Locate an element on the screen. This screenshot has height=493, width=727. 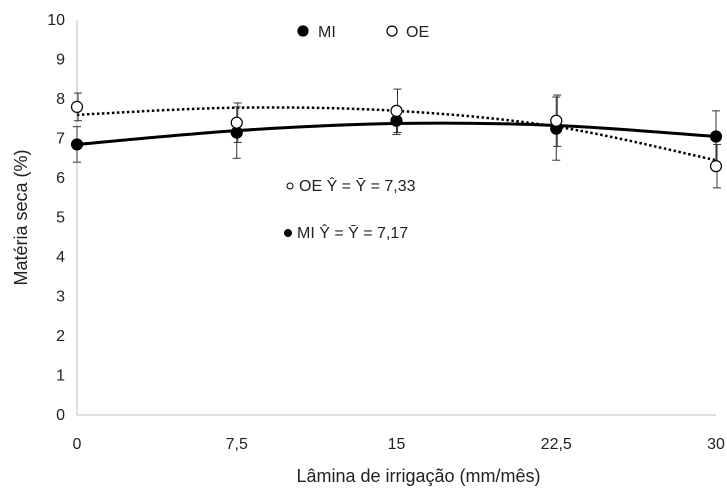
x-tick-label: 15 is located at coordinates (397, 444).